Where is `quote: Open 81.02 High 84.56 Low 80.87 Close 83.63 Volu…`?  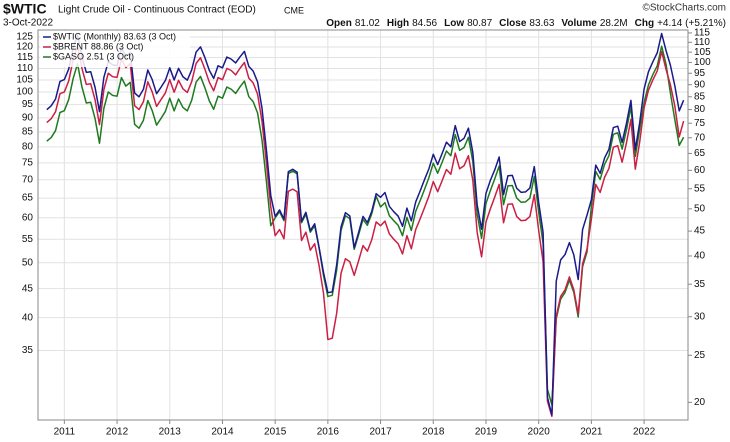
quote: Open 81.02 High 84.56 Low 80.87 Close 83.63 Volu… is located at coordinates (526, 23).